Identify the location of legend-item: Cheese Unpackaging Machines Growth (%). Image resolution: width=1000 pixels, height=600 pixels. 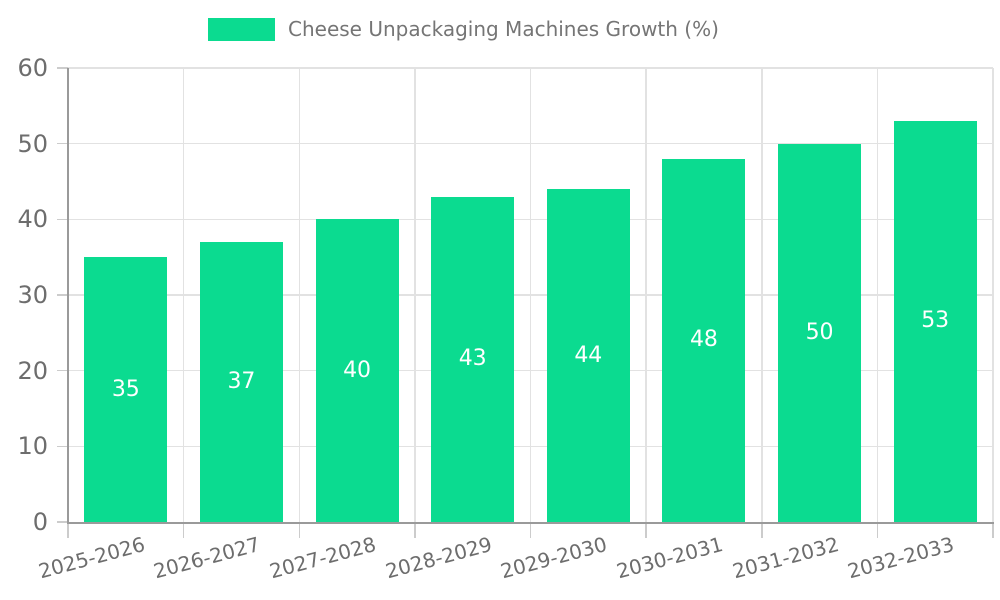
(463, 29).